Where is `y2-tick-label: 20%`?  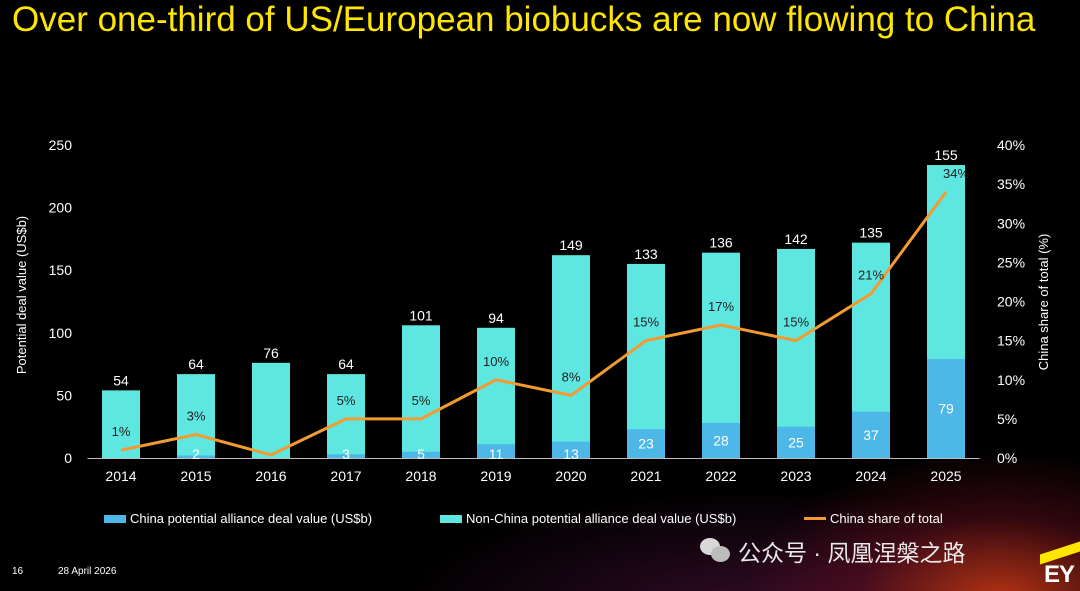
y2-tick-label: 20% is located at coordinates (1011, 302).